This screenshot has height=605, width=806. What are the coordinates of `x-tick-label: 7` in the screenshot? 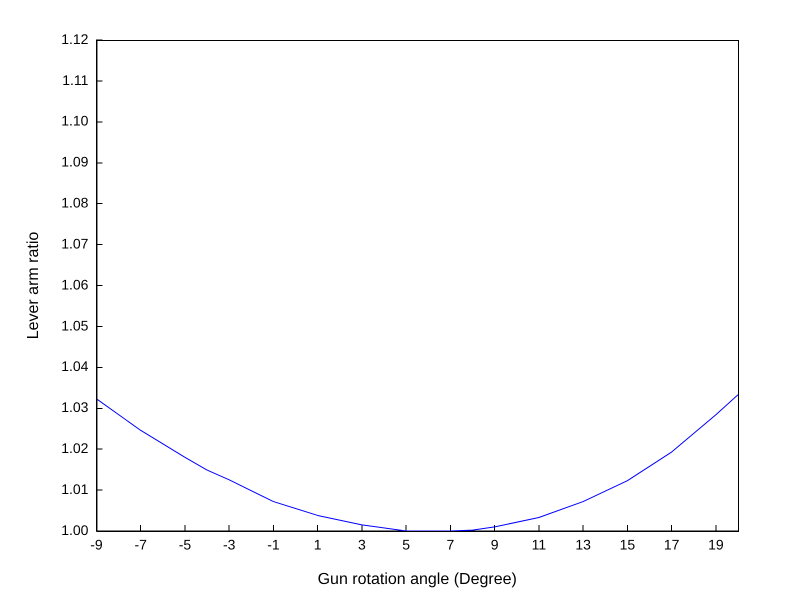 It's located at (450, 544).